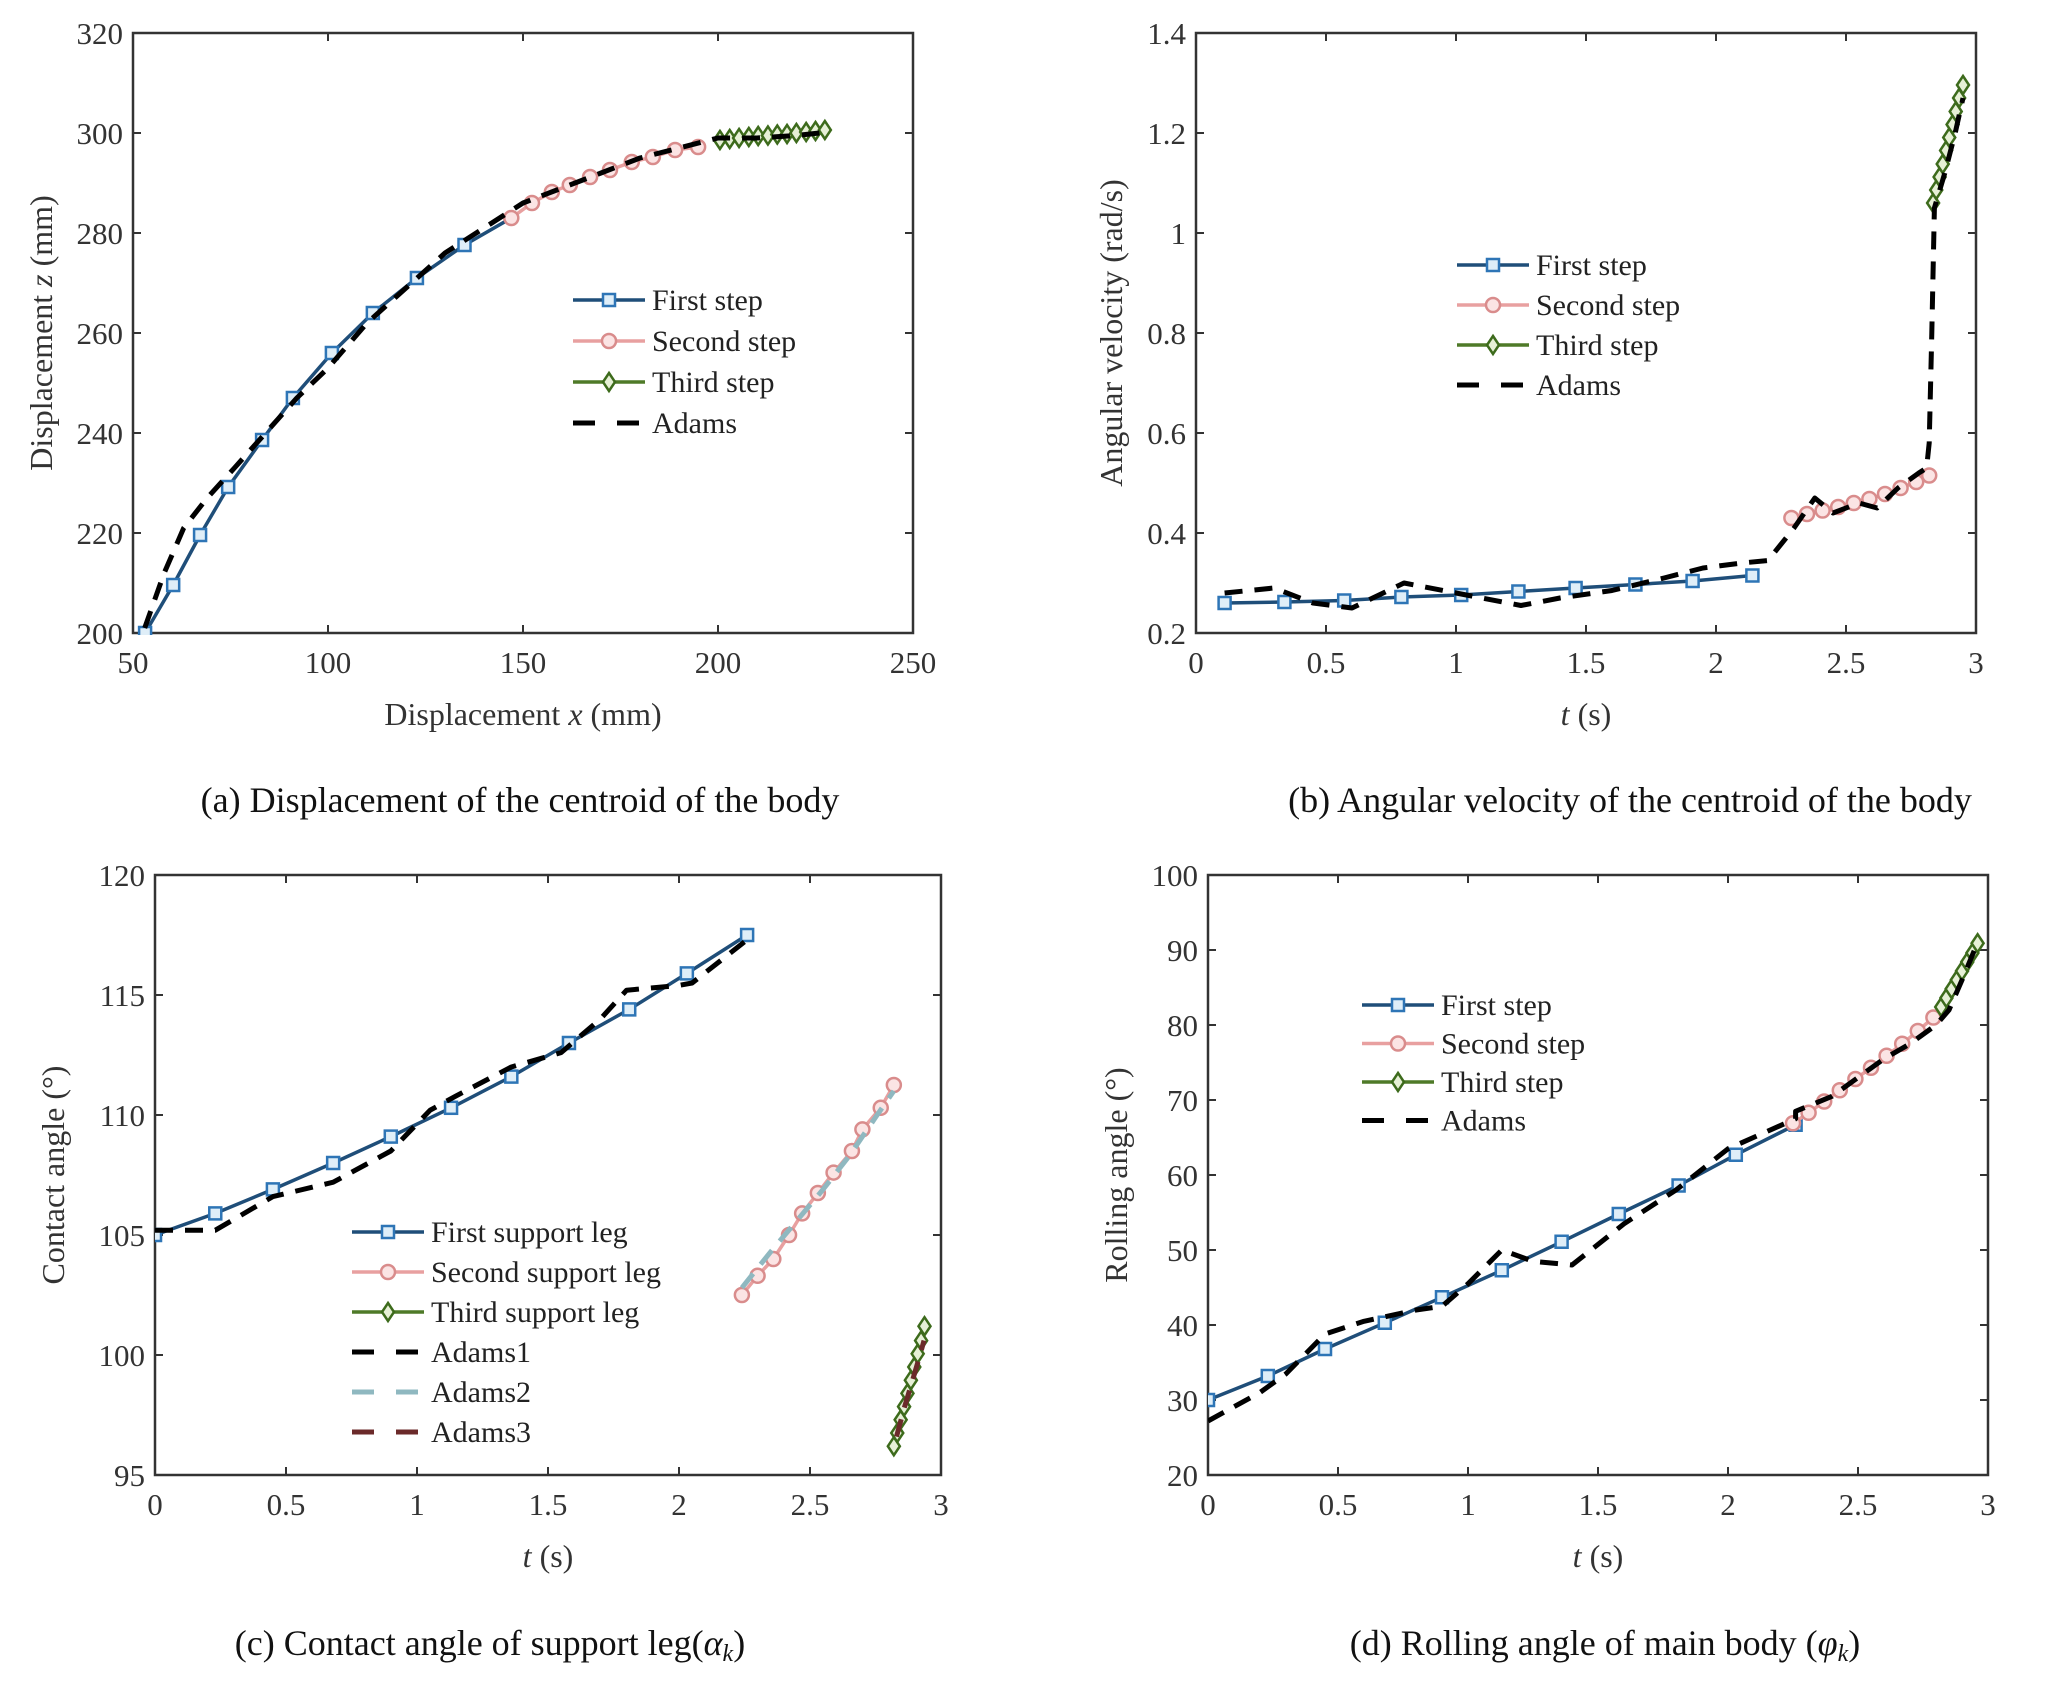 The image size is (2067, 1681). Describe the element at coordinates (1182, 1475) in the screenshot. I see `y-tick-label: 20` at that location.